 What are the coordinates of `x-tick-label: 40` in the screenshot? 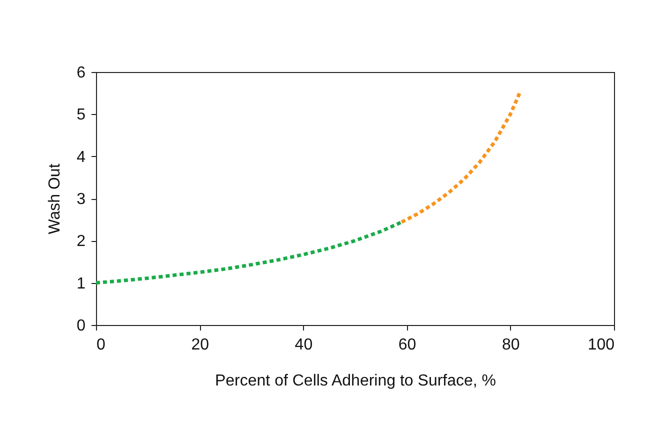 It's located at (303, 345).